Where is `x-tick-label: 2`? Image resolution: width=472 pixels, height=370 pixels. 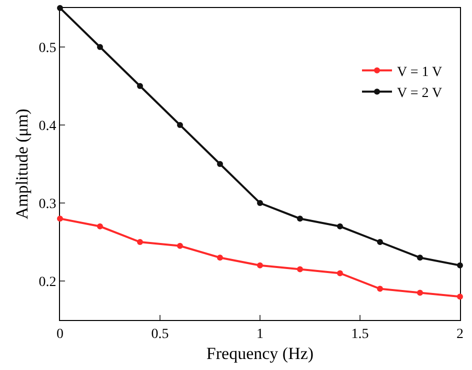
x-tick-label: 2 is located at coordinates (460, 334).